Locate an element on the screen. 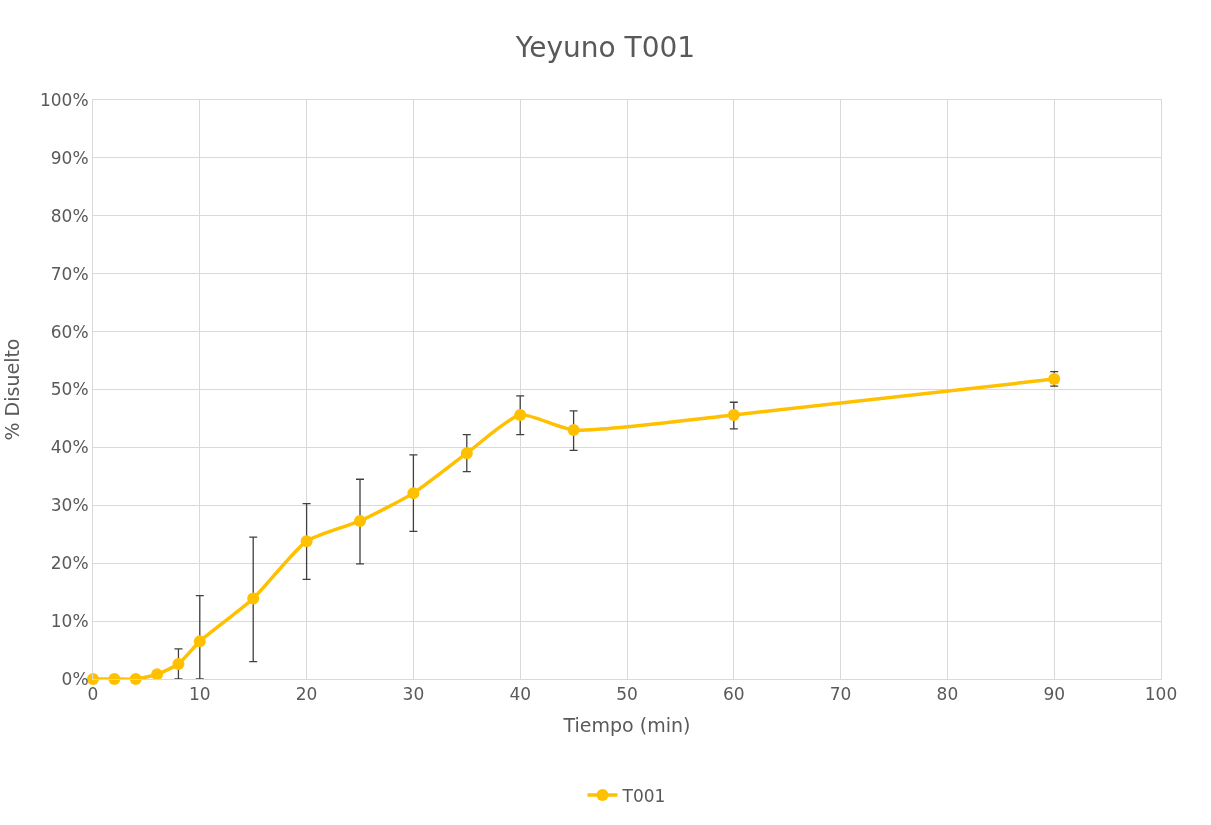  x-tick-label: 70 is located at coordinates (840, 694).